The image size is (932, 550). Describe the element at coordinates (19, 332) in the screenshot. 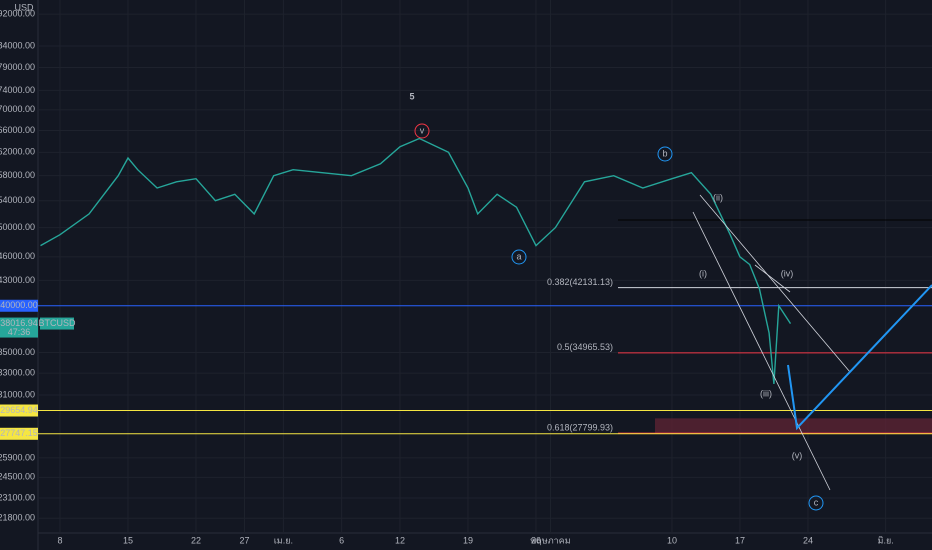

I see `countdown: 47:36` at that location.